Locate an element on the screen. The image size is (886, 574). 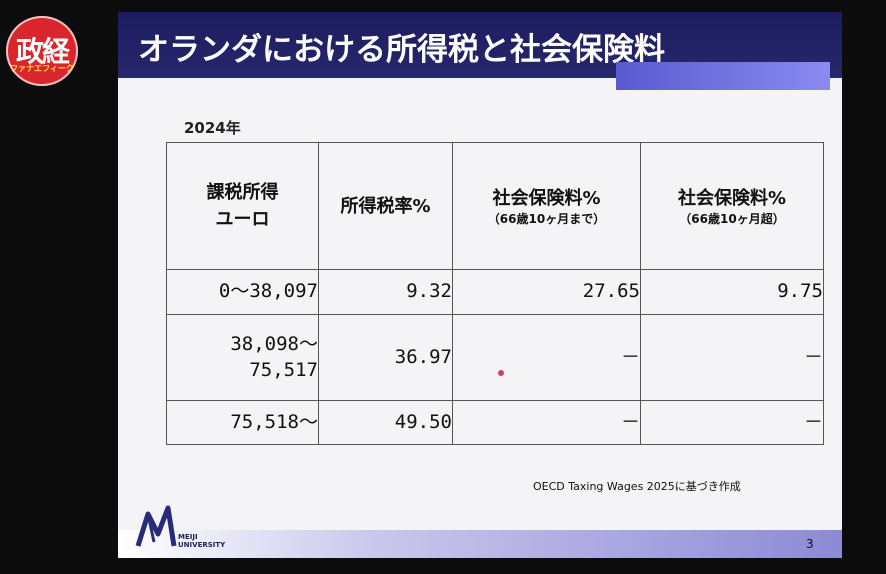
income-cell: 0～38,097 is located at coordinates (242, 292).